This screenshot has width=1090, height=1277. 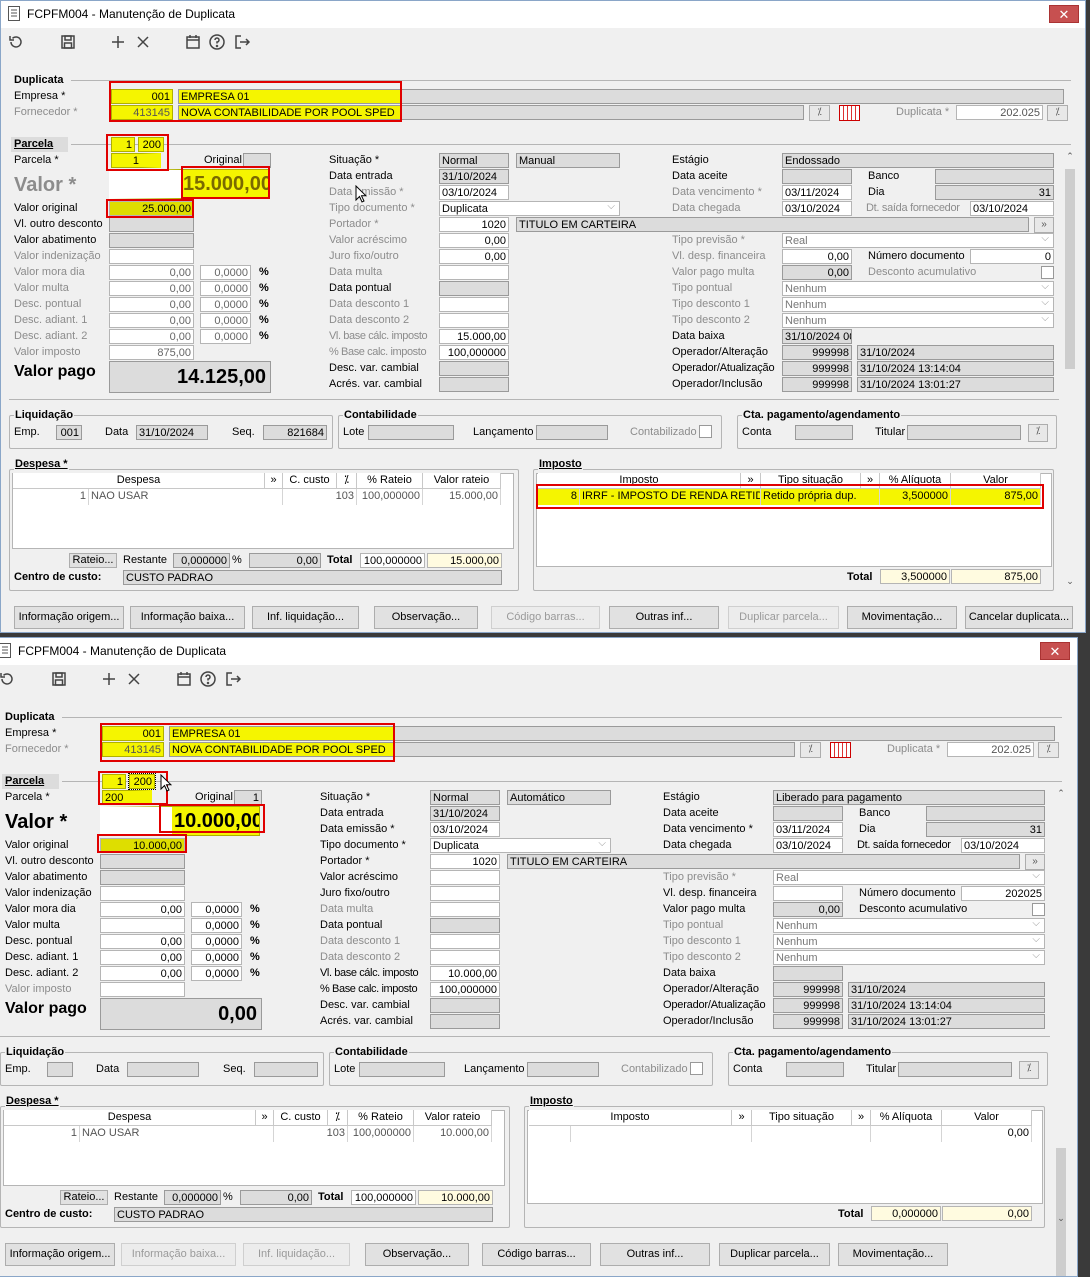 What do you see at coordinates (955, 384) in the screenshot?
I see `field-op-inc-date: 31/10/2024 13:01:27` at bounding box center [955, 384].